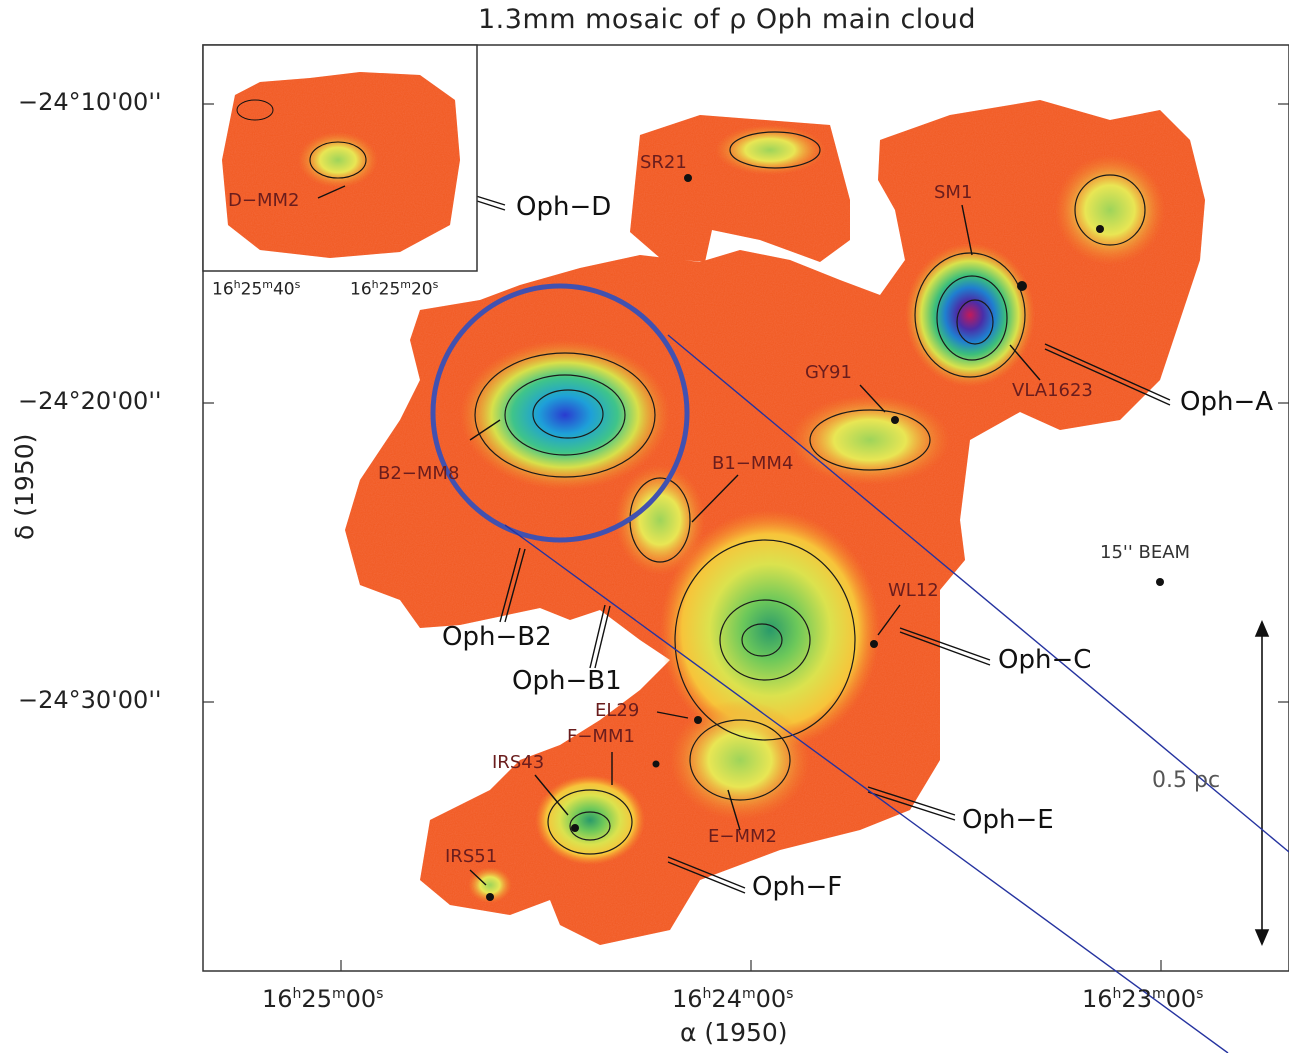 The width and height of the screenshot is (1289, 1057). What do you see at coordinates (1145, 552) in the screenshot?
I see `beam-label: 15'' BEAM` at bounding box center [1145, 552].